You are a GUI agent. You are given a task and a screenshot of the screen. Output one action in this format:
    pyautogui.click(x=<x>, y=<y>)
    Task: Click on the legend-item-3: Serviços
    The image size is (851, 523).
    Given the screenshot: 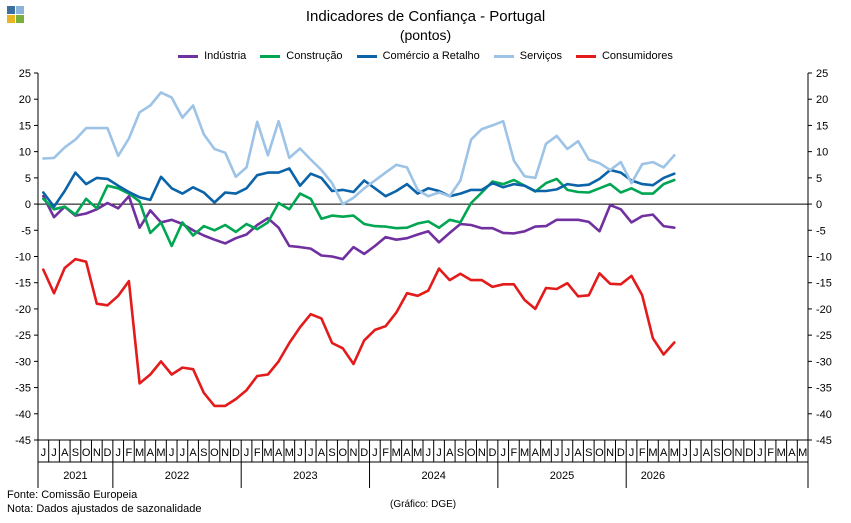 What is the action you would take?
    pyautogui.click(x=527, y=56)
    